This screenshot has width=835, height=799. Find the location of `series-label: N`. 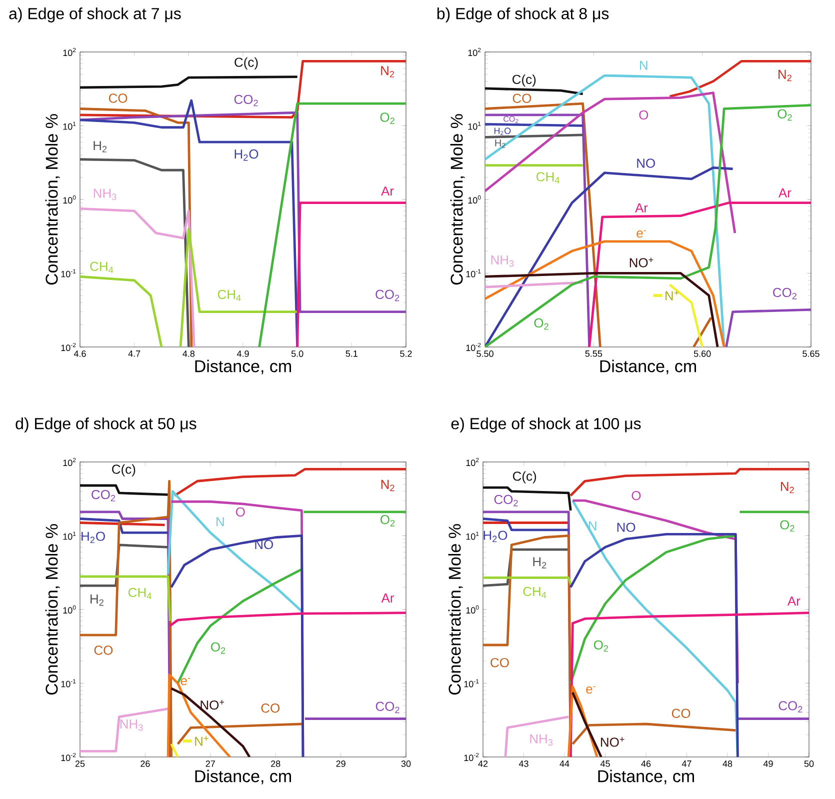

series-label: N is located at coordinates (220, 521).